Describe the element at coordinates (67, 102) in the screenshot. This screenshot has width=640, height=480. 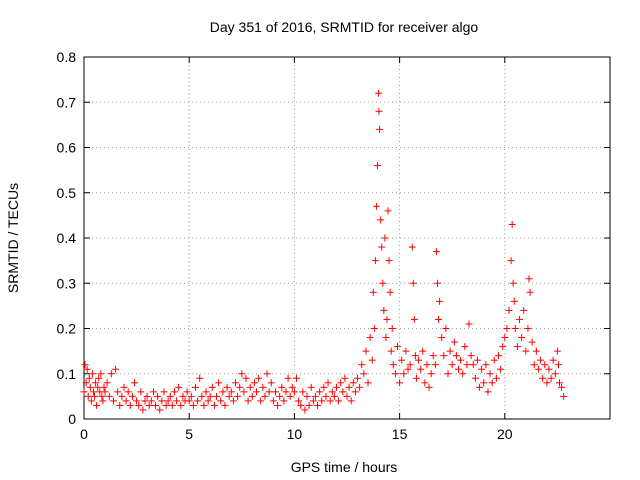
I see `y-tick-label: 0.7` at that location.